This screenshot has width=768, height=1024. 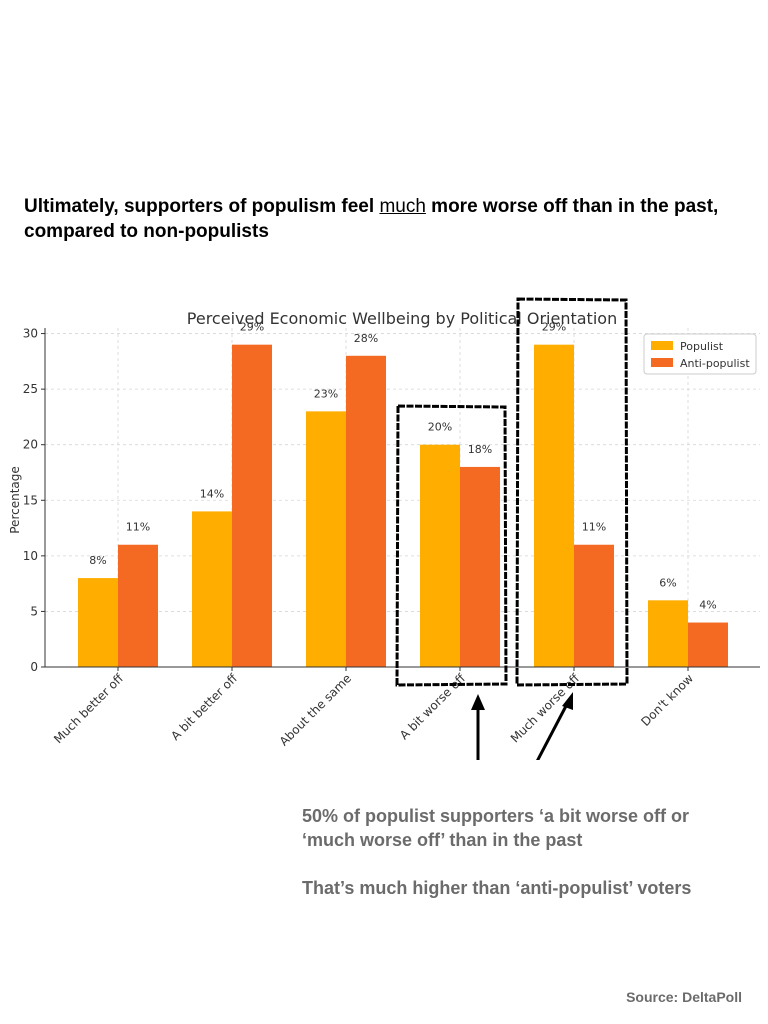 I want to click on arrow-head-a-bit-worse-off, so click(x=478, y=702).